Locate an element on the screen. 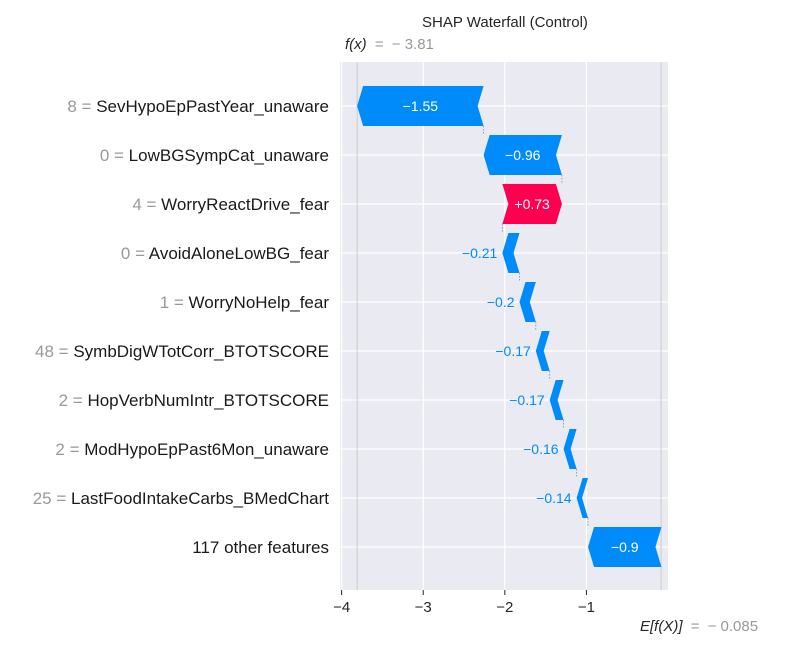  x-tick-label: −3 is located at coordinates (423, 607).